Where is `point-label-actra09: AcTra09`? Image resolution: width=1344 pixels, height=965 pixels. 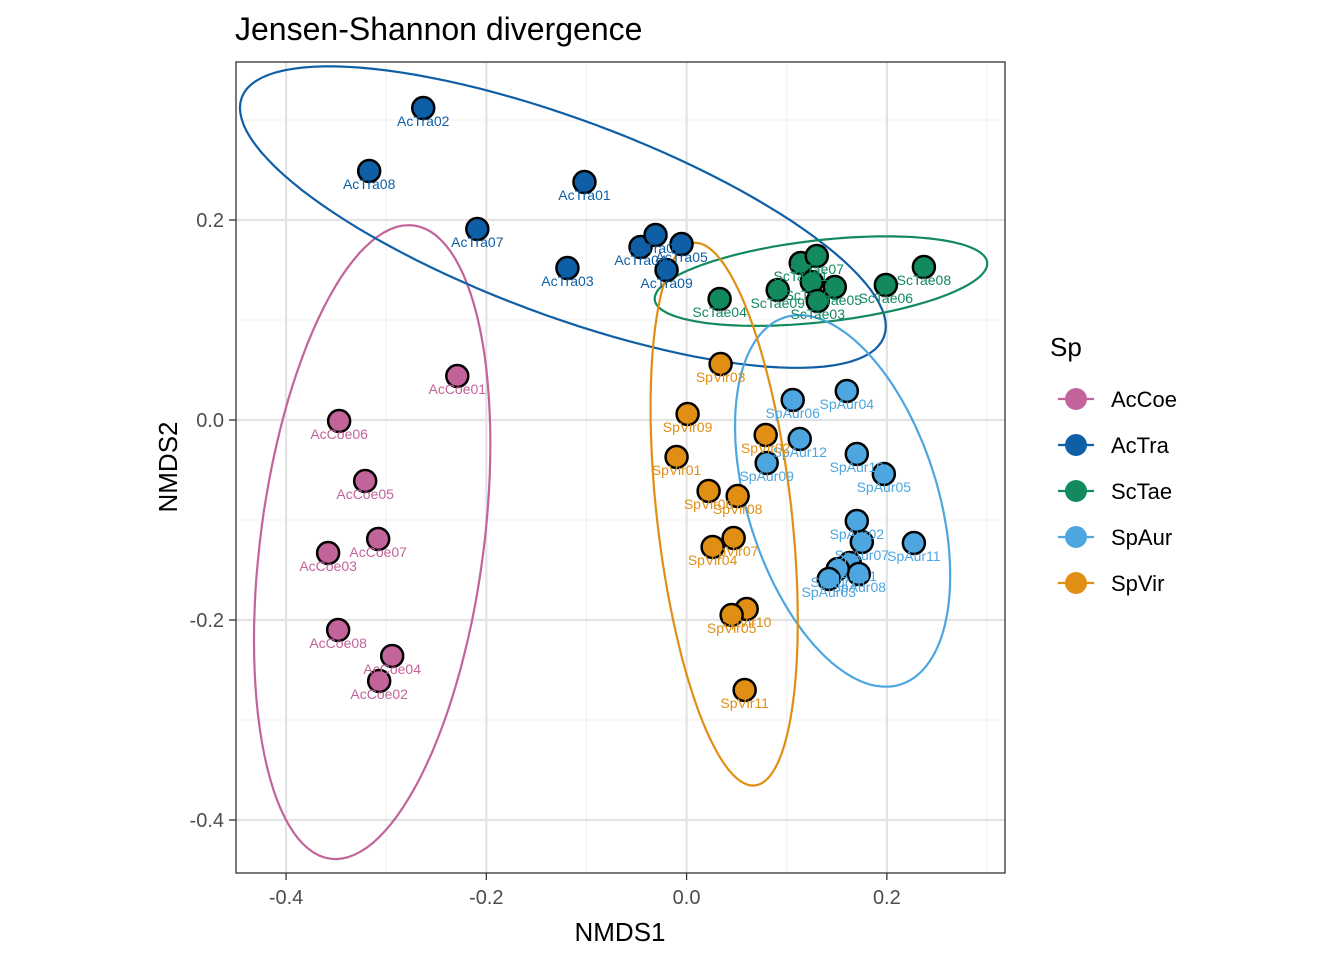 point-label-actra09: AcTra09 is located at coordinates (666, 283).